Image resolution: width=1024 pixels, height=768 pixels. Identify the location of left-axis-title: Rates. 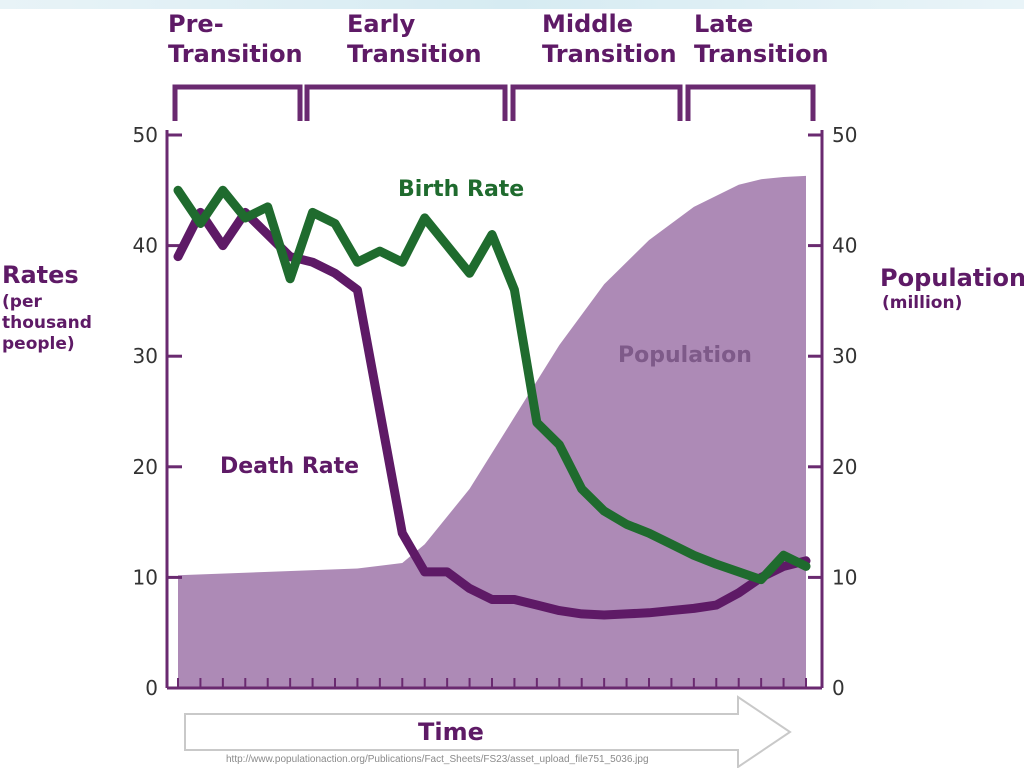
(40, 275).